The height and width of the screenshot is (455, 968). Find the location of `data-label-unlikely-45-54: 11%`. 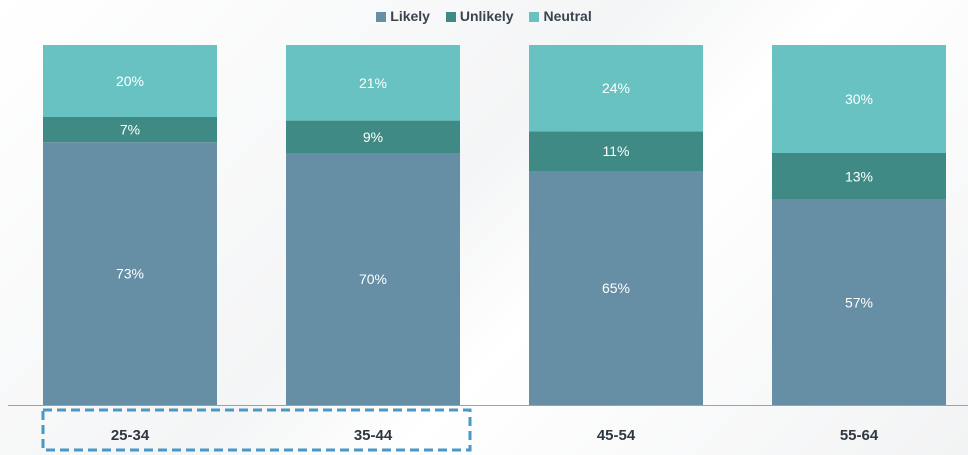

data-label-unlikely-45-54: 11% is located at coordinates (616, 151).